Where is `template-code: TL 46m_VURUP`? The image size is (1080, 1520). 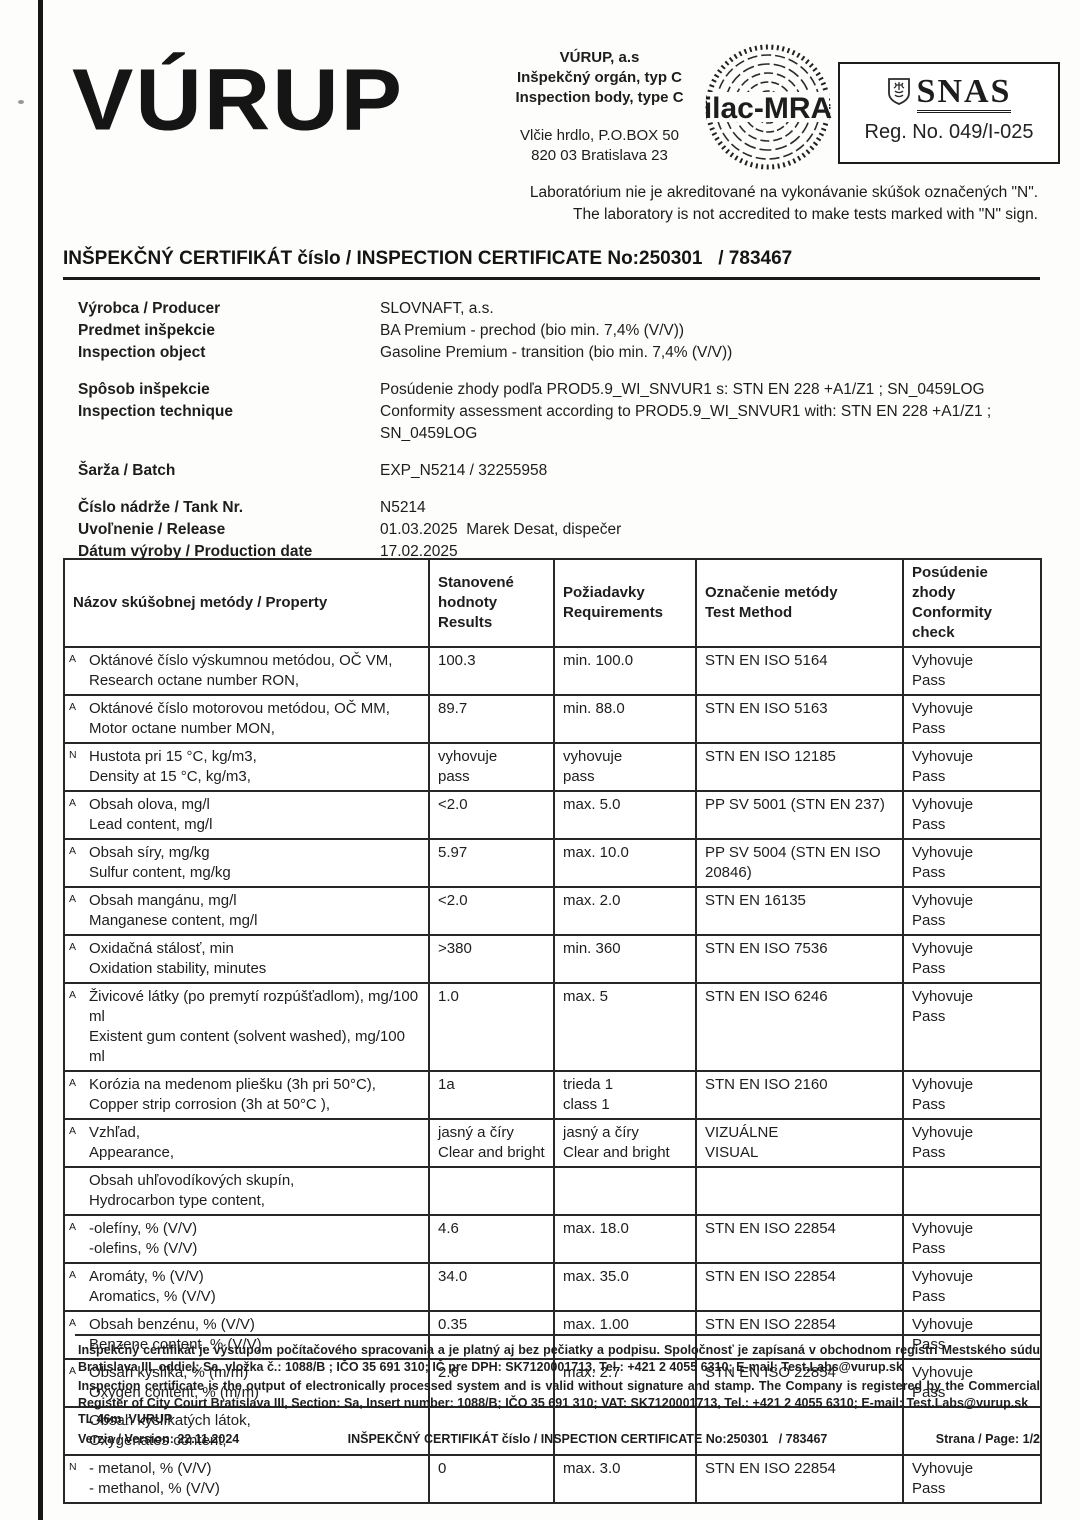
template-code: TL 46m_VURUP is located at coordinates (125, 1419).